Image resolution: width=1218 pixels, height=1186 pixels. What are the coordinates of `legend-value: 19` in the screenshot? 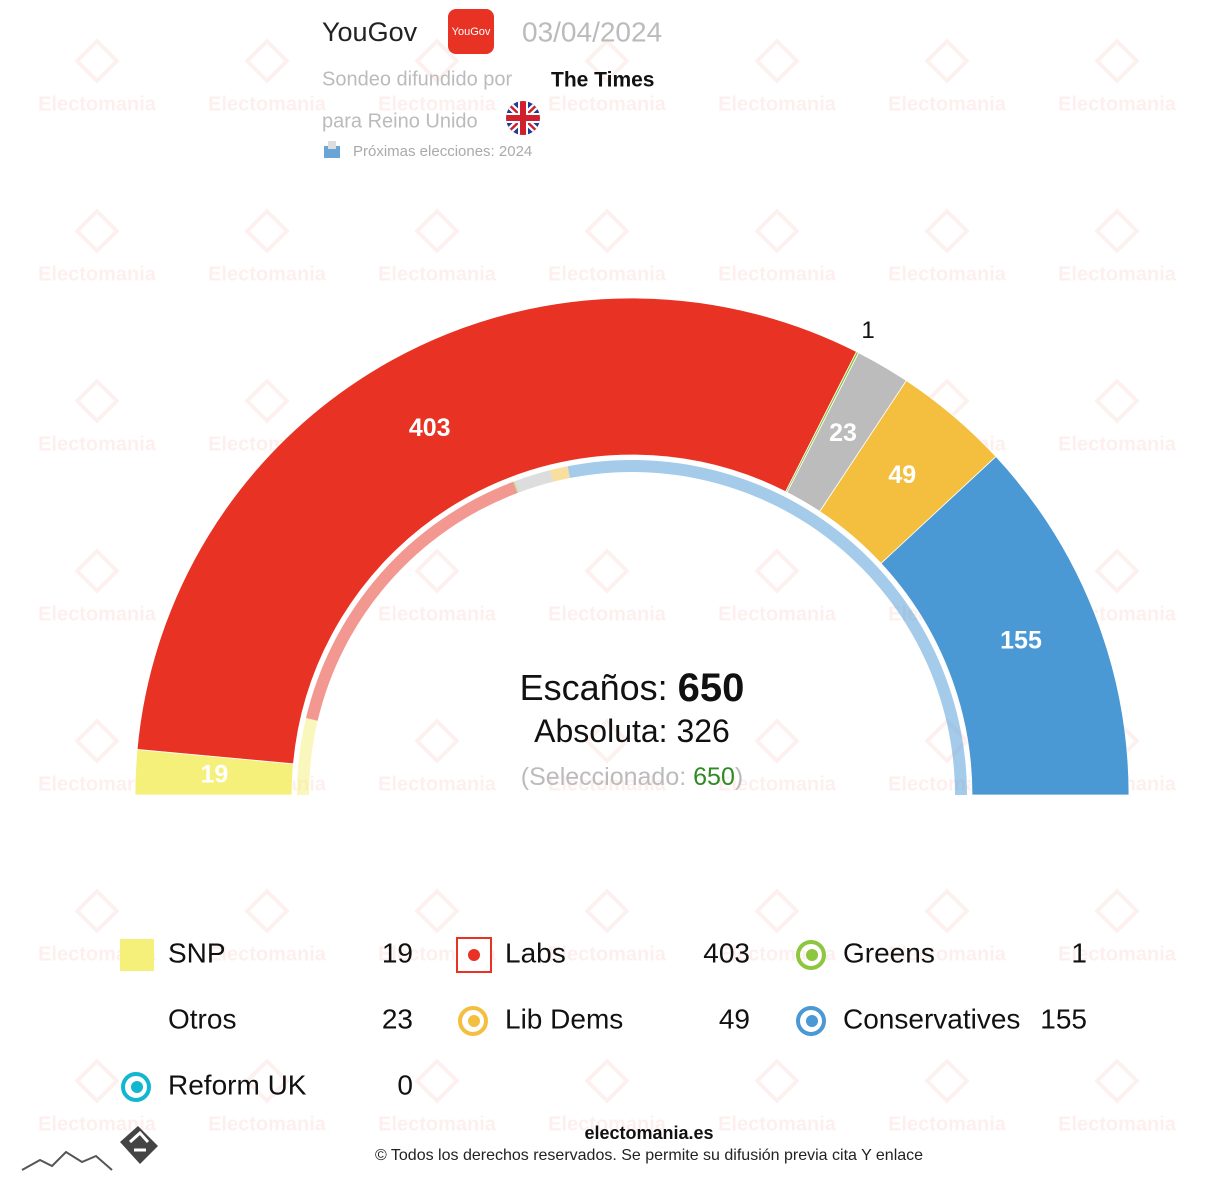 It's located at (397, 952).